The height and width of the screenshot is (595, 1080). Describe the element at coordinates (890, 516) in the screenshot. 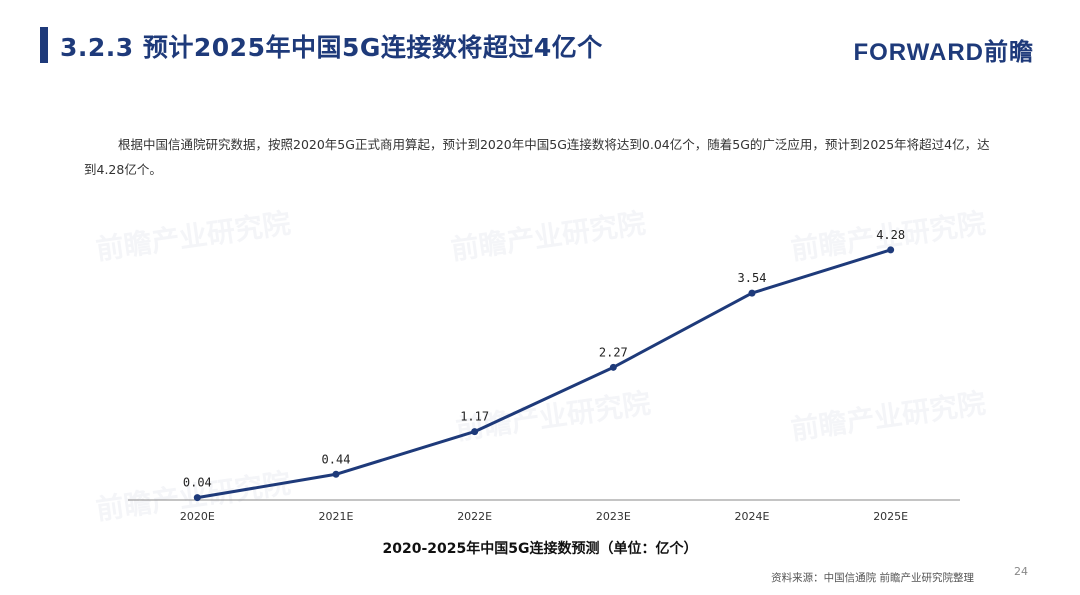

I see `x-tick-label: 2025E` at that location.